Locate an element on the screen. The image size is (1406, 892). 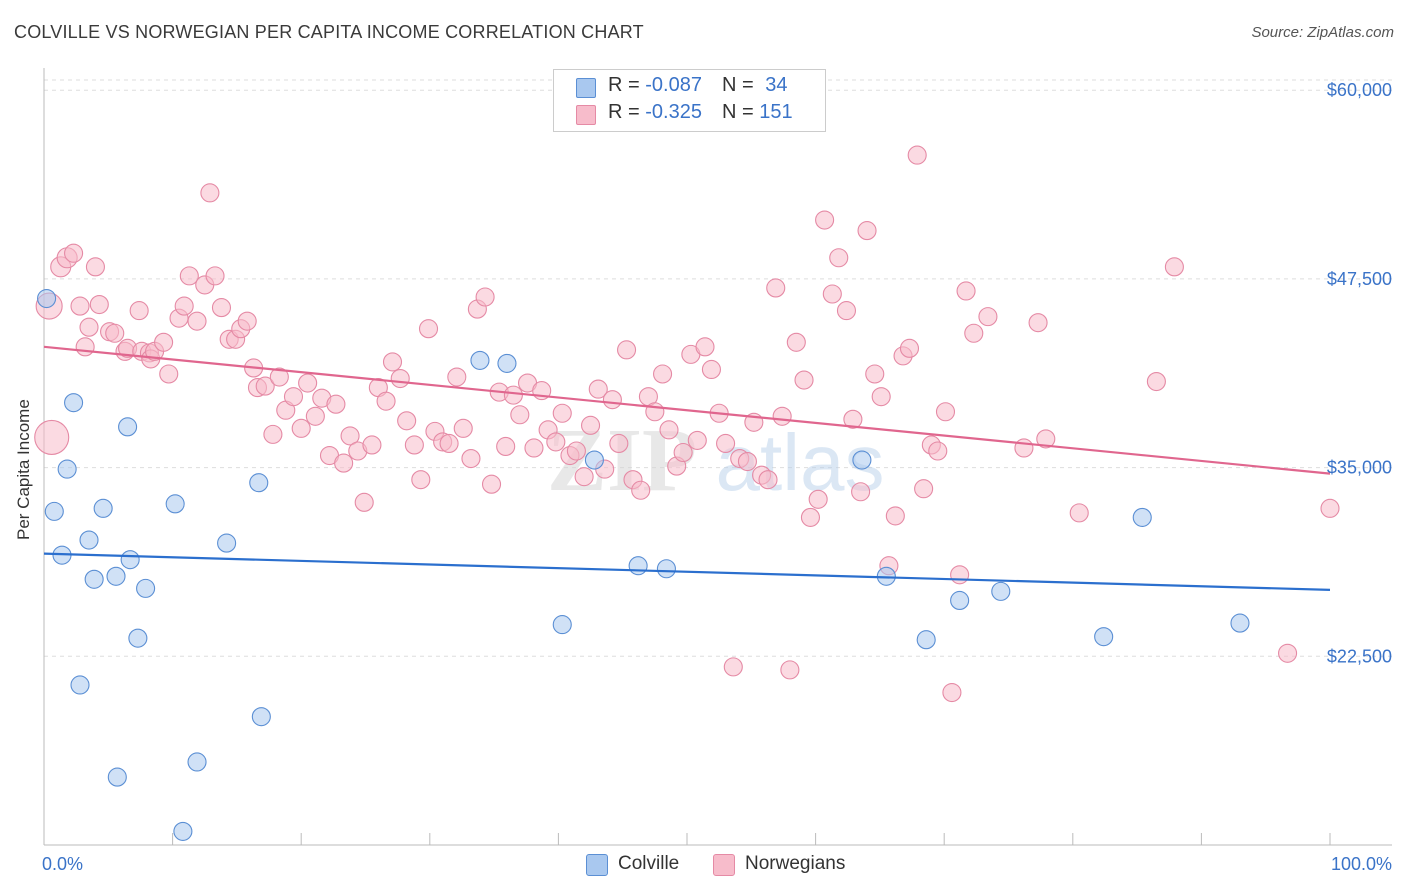
r-value: -0.087 is located at coordinates (673, 85).